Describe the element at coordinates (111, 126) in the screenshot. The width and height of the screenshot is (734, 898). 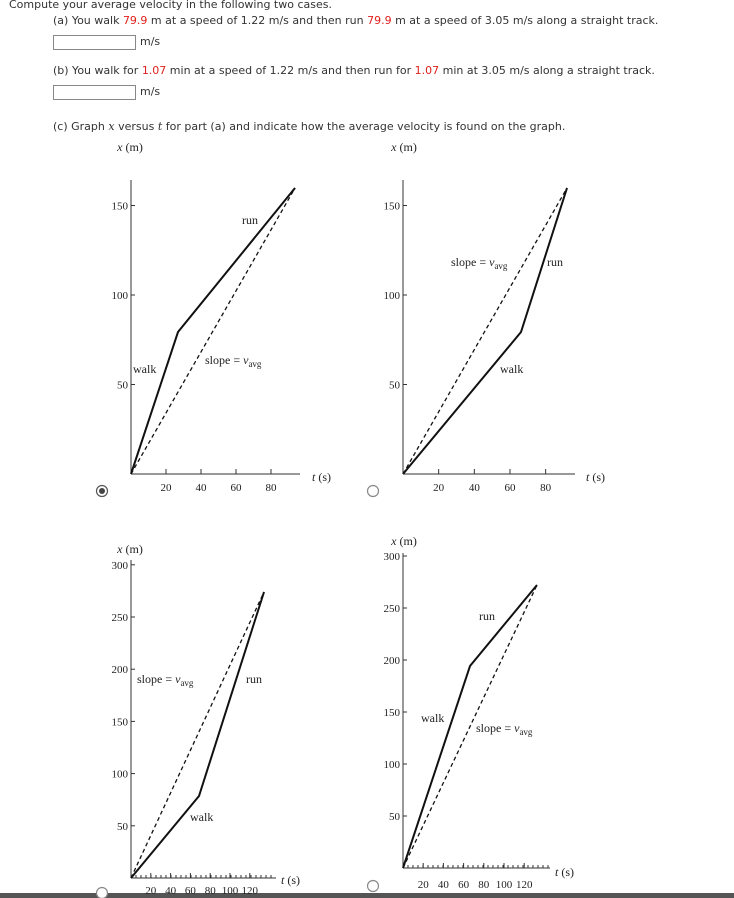
I see `text-segment: x` at that location.